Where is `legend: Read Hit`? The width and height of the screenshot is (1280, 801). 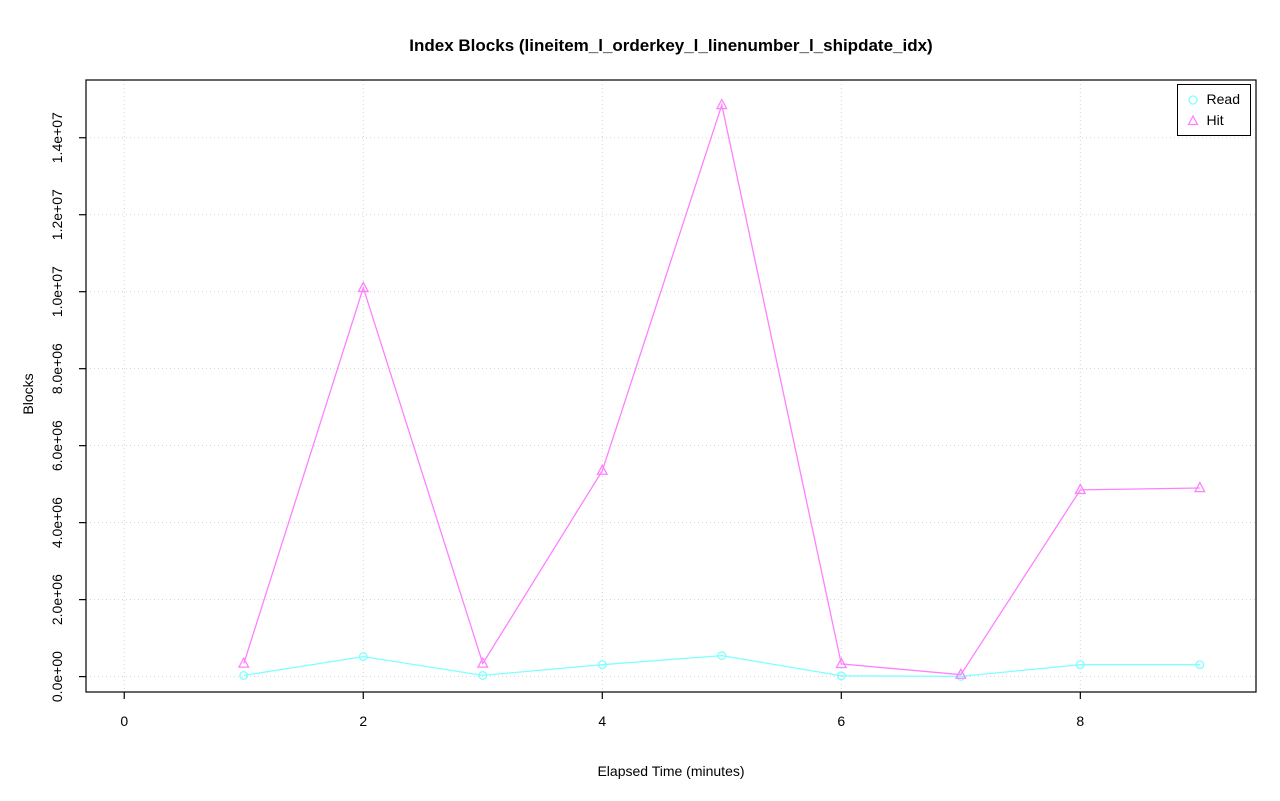
legend: Read Hit is located at coordinates (1213, 110).